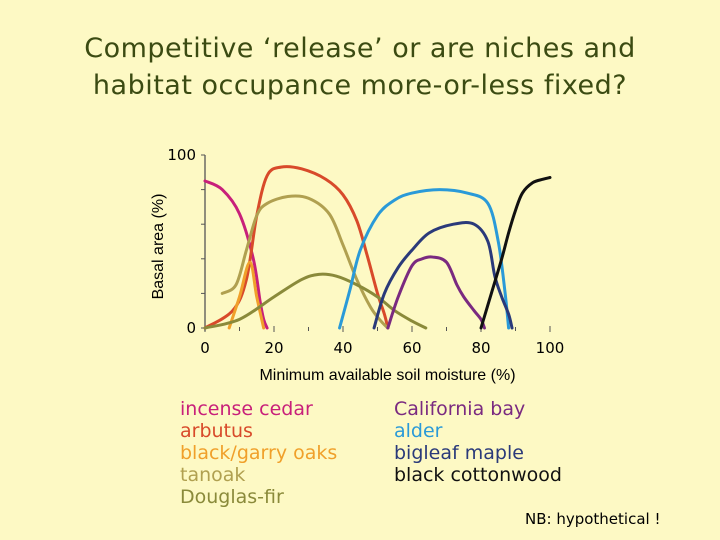 This screenshot has height=540, width=720. What do you see at coordinates (411, 348) in the screenshot?
I see `x-tick-label: 60` at bounding box center [411, 348].